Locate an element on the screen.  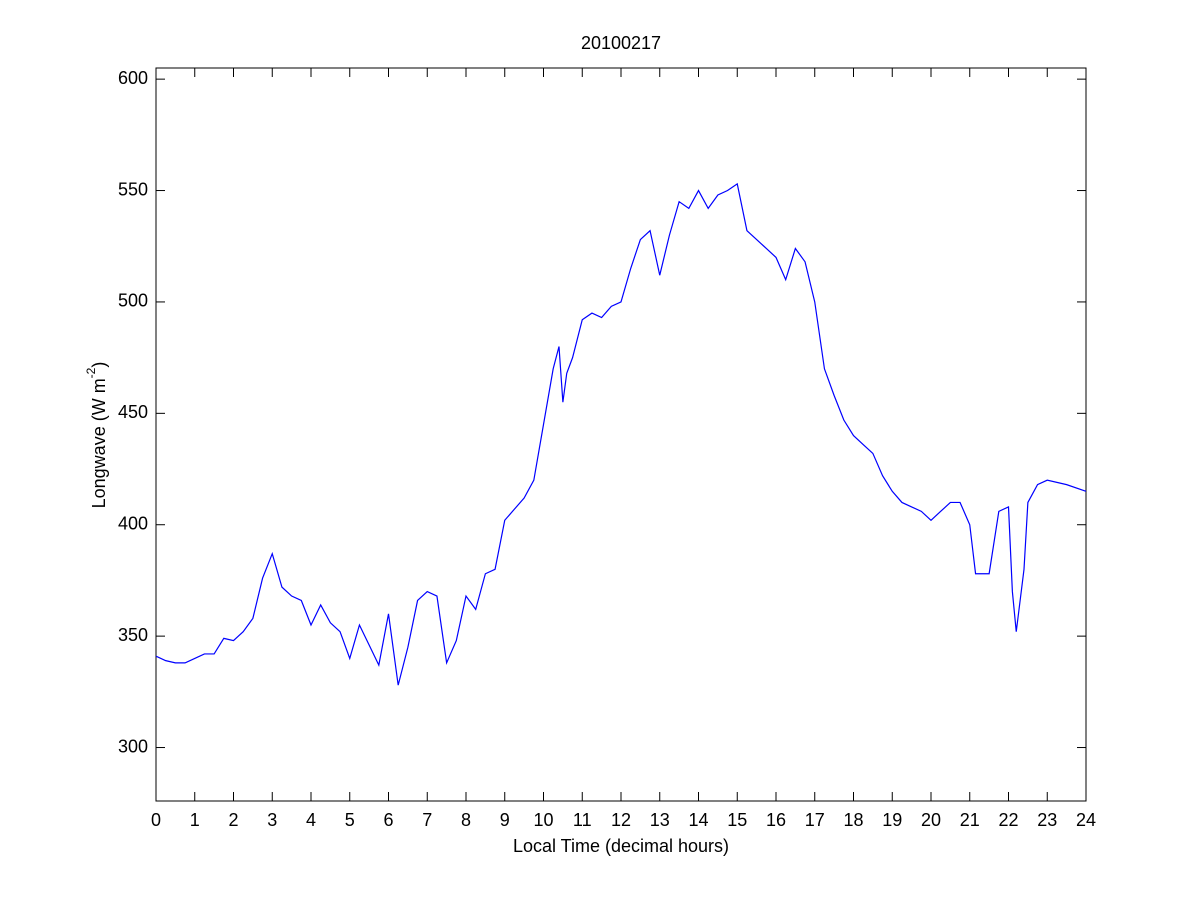
x-tick-label: 2 is located at coordinates (233, 820).